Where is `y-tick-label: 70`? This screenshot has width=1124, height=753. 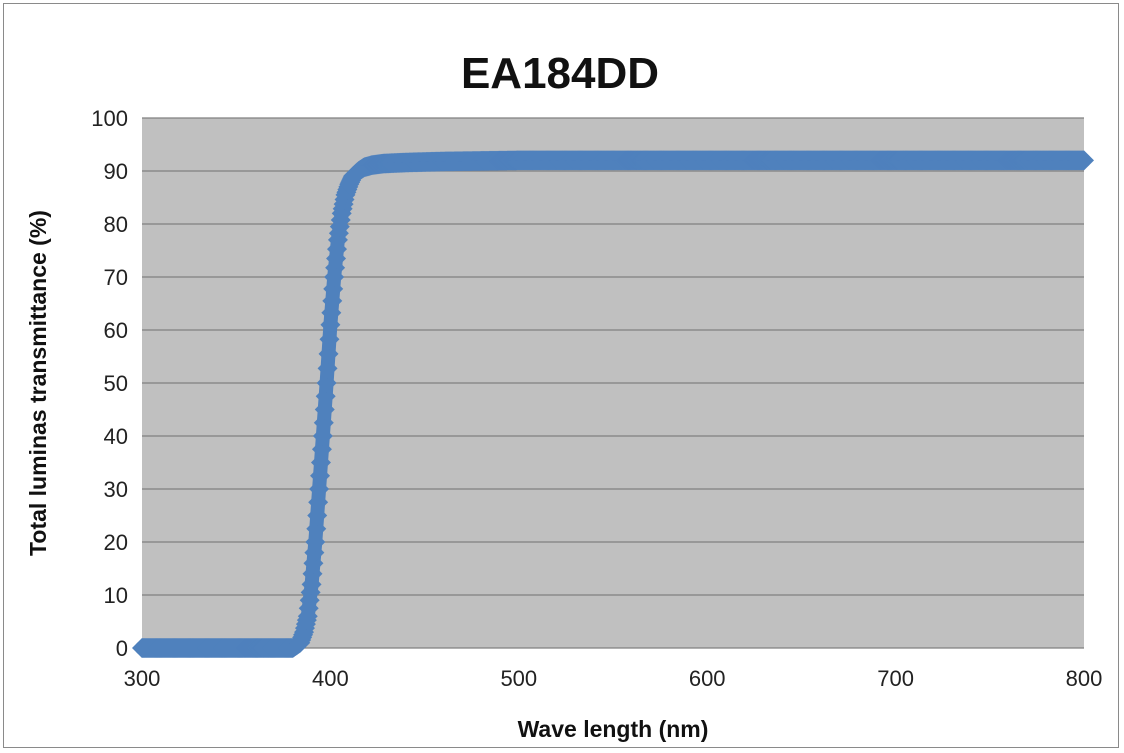 y-tick-label: 70 is located at coordinates (116, 277).